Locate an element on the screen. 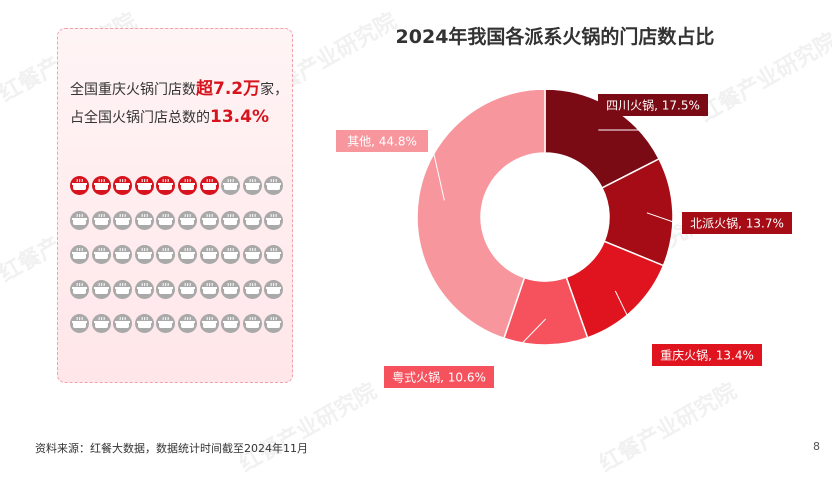  stat-line-1-prefix: 全国重庆火锅门店数 is located at coordinates (133, 90).